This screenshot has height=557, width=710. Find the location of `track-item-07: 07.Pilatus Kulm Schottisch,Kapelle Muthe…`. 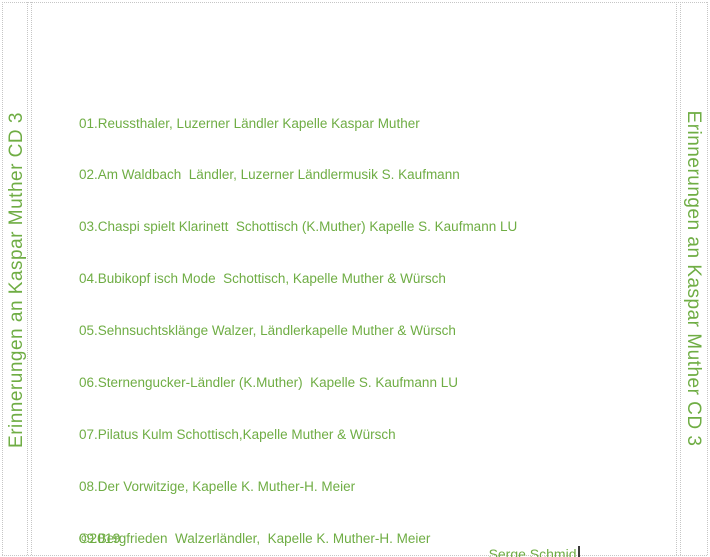

track-item-07: 07.Pilatus Kulm Schottisch,Kapelle Muthe… is located at coordinates (237, 434).